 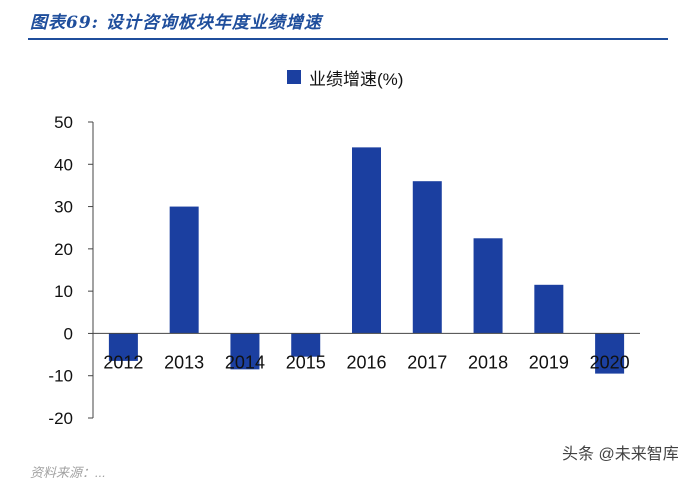 I want to click on x-tick-label: 2020, so click(x=610, y=362).